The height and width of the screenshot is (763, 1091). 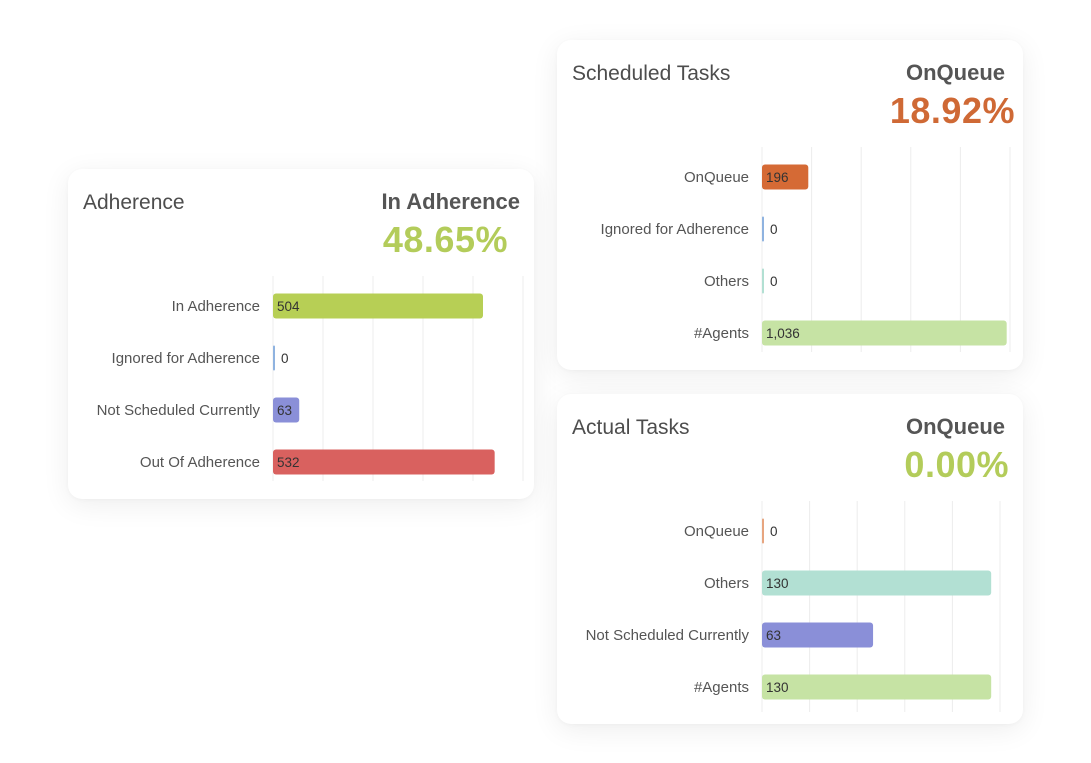 I want to click on scheduled-tasks-kpi-label: OnQueue, so click(x=955, y=72).